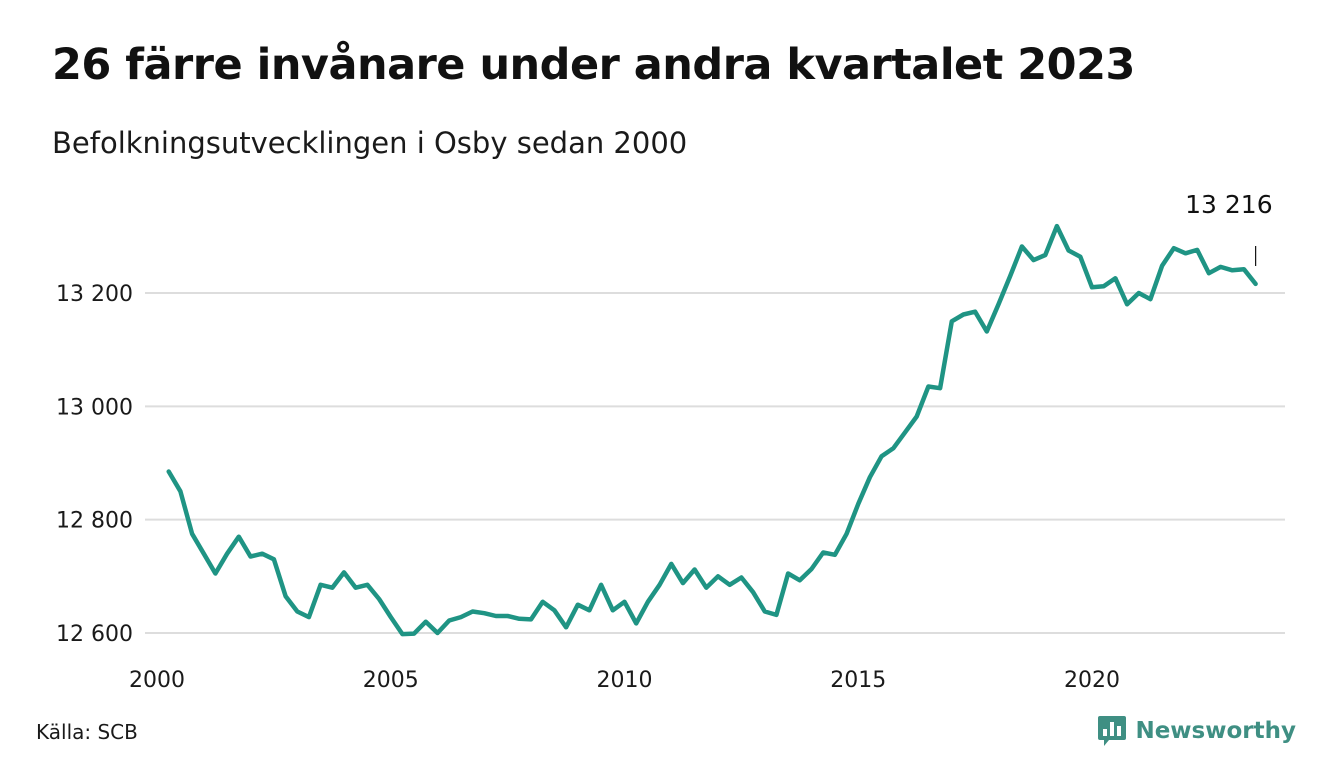 Image resolution: width=1340 pixels, height=780 pixels. I want to click on x-tick-label: 2005, so click(391, 680).